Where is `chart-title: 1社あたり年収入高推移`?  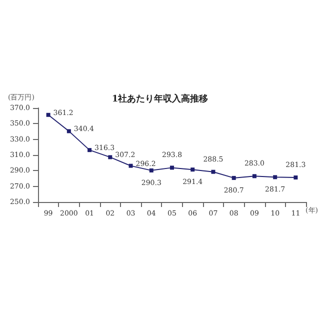
chart-title: 1社あたり年収入高推移 is located at coordinates (160, 99).